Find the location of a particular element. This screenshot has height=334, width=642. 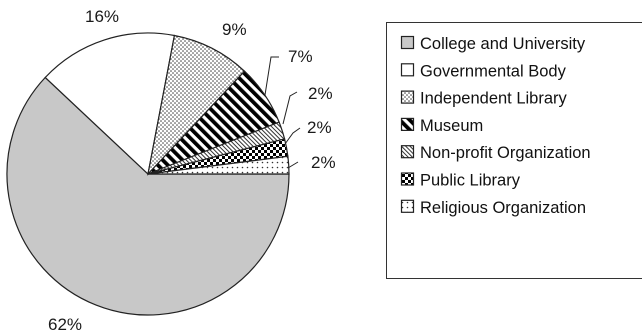

pct-label-museum: 7% is located at coordinates (300, 56).